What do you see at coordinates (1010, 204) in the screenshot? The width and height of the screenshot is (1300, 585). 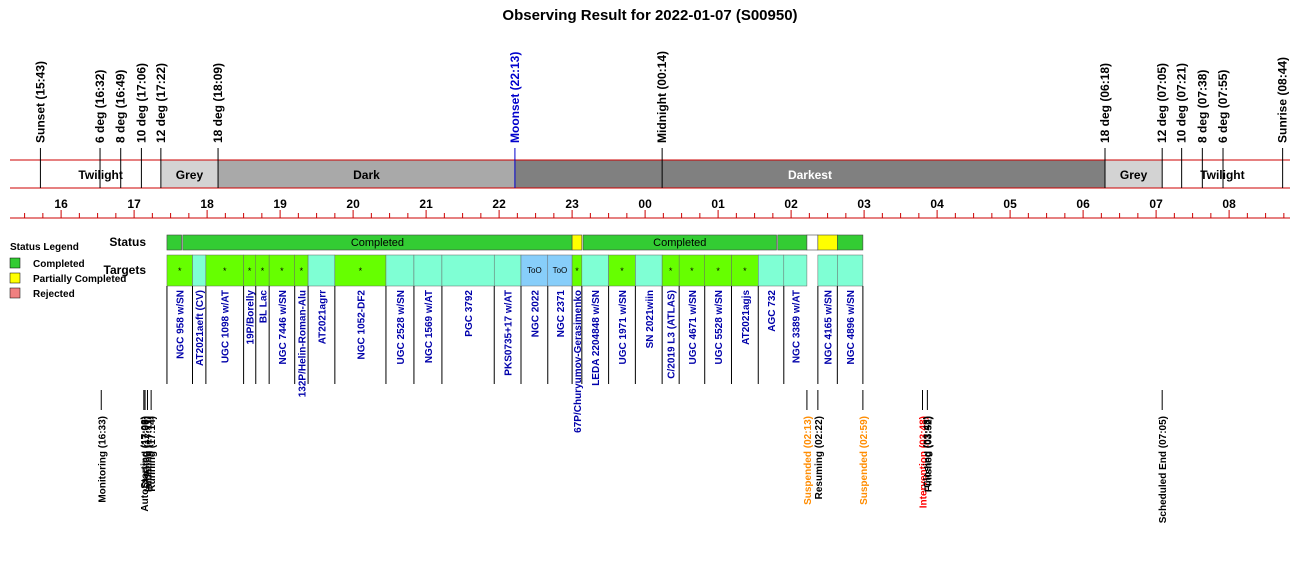 I see `hour-tick-label: 05` at bounding box center [1010, 204].